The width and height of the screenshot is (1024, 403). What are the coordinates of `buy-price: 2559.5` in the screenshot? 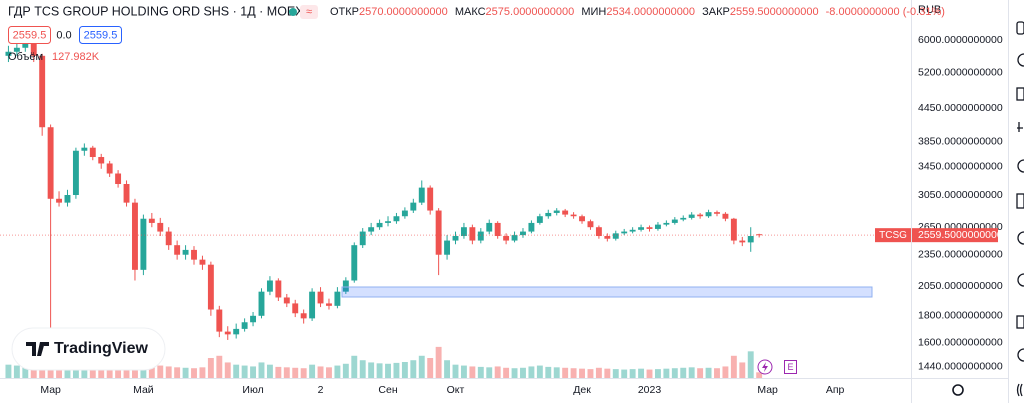 It's located at (101, 35).